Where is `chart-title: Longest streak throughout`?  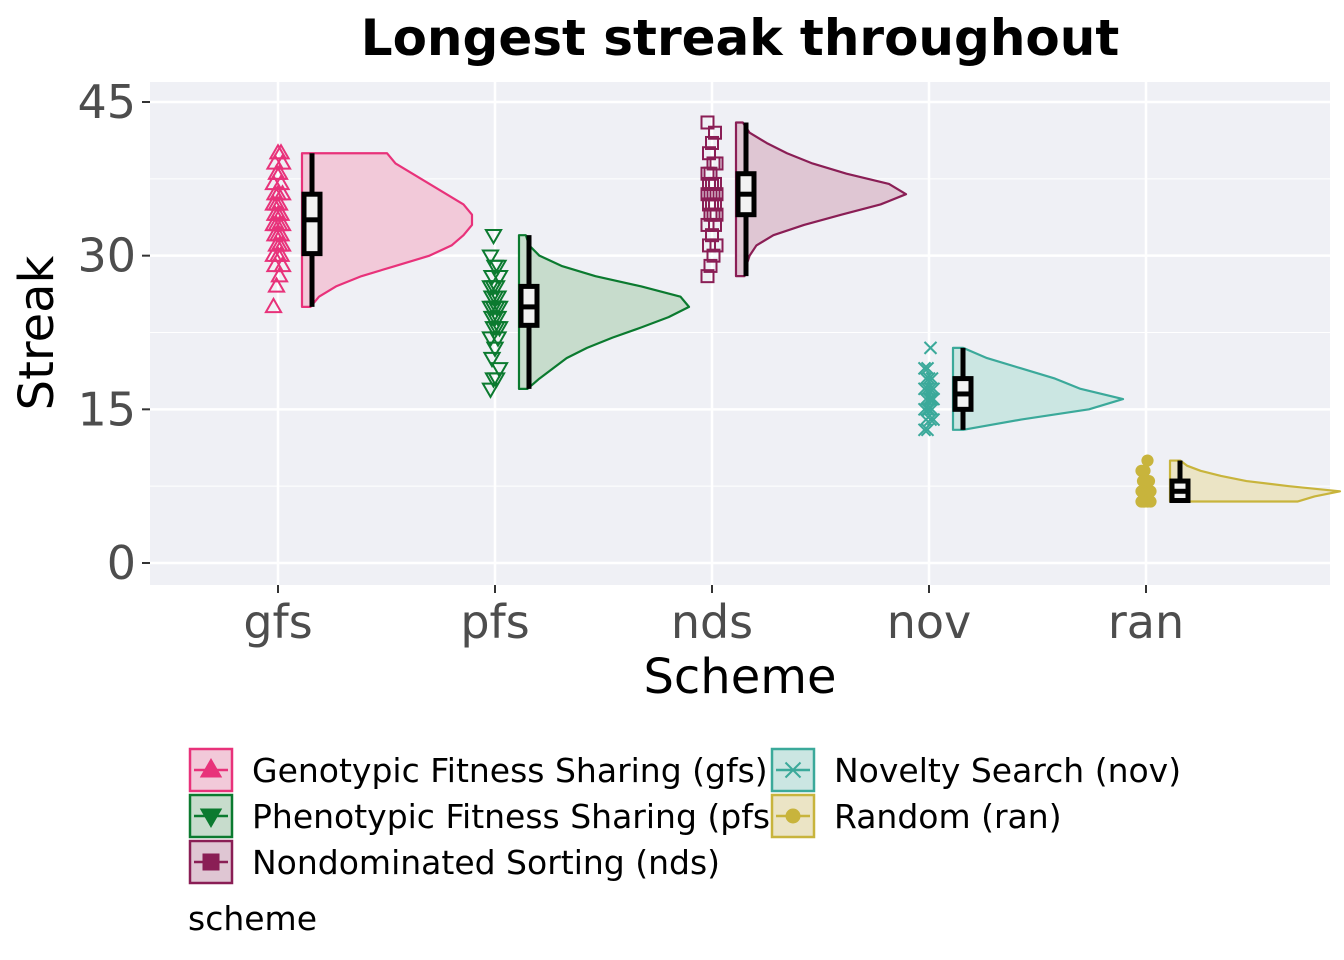 chart-title: Longest streak throughout is located at coordinates (740, 38).